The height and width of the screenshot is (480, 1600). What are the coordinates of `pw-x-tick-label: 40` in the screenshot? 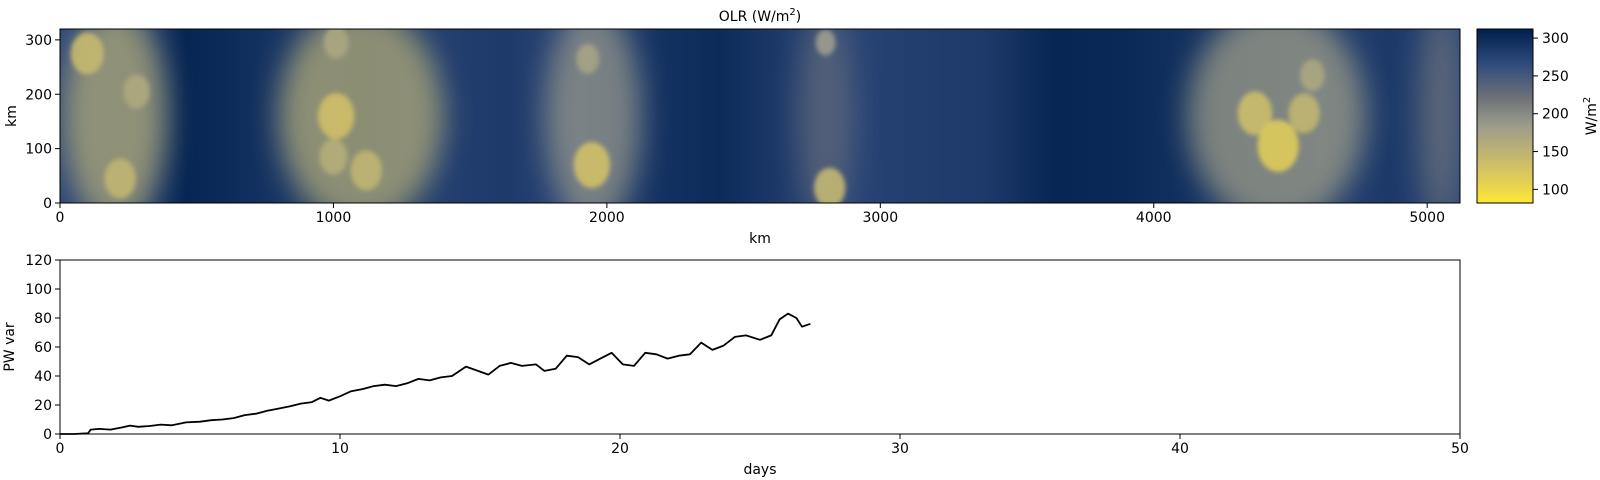 It's located at (1180, 449).